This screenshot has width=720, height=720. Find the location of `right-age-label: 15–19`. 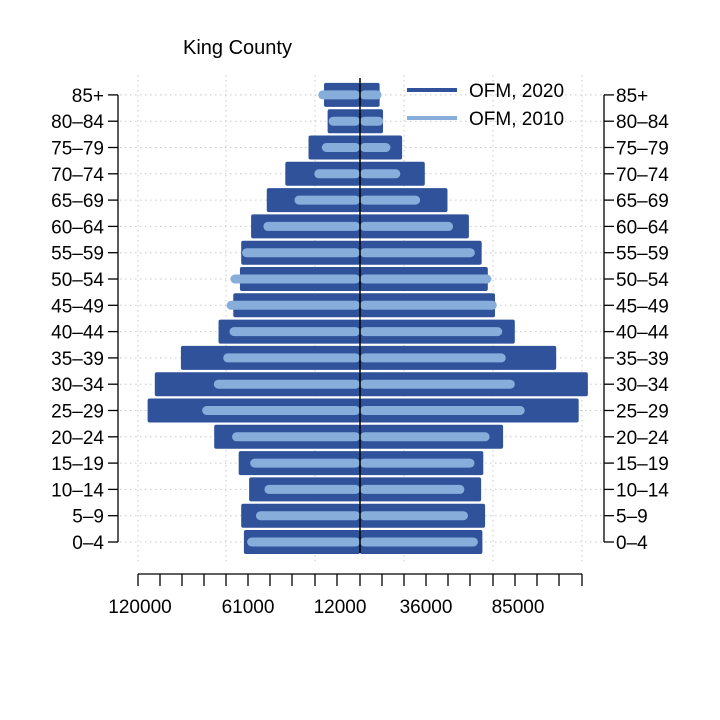

right-age-label: 15–19 is located at coordinates (642, 464).